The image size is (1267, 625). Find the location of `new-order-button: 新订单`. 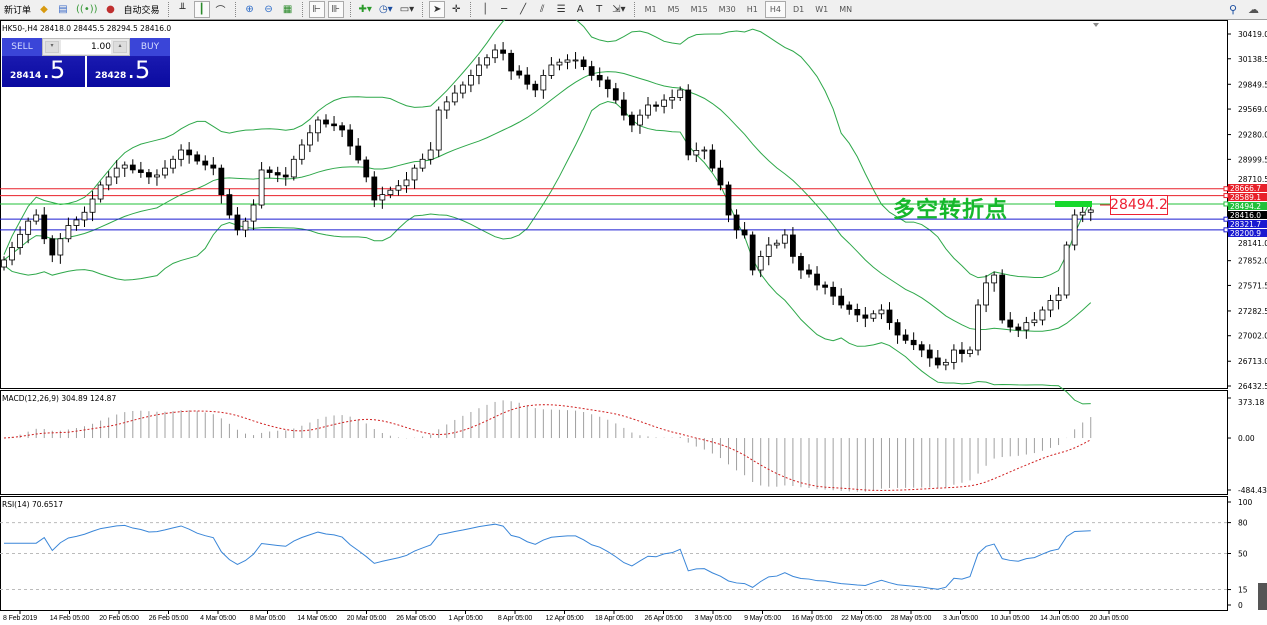

new-order-button: 新订单 is located at coordinates (18, 11).